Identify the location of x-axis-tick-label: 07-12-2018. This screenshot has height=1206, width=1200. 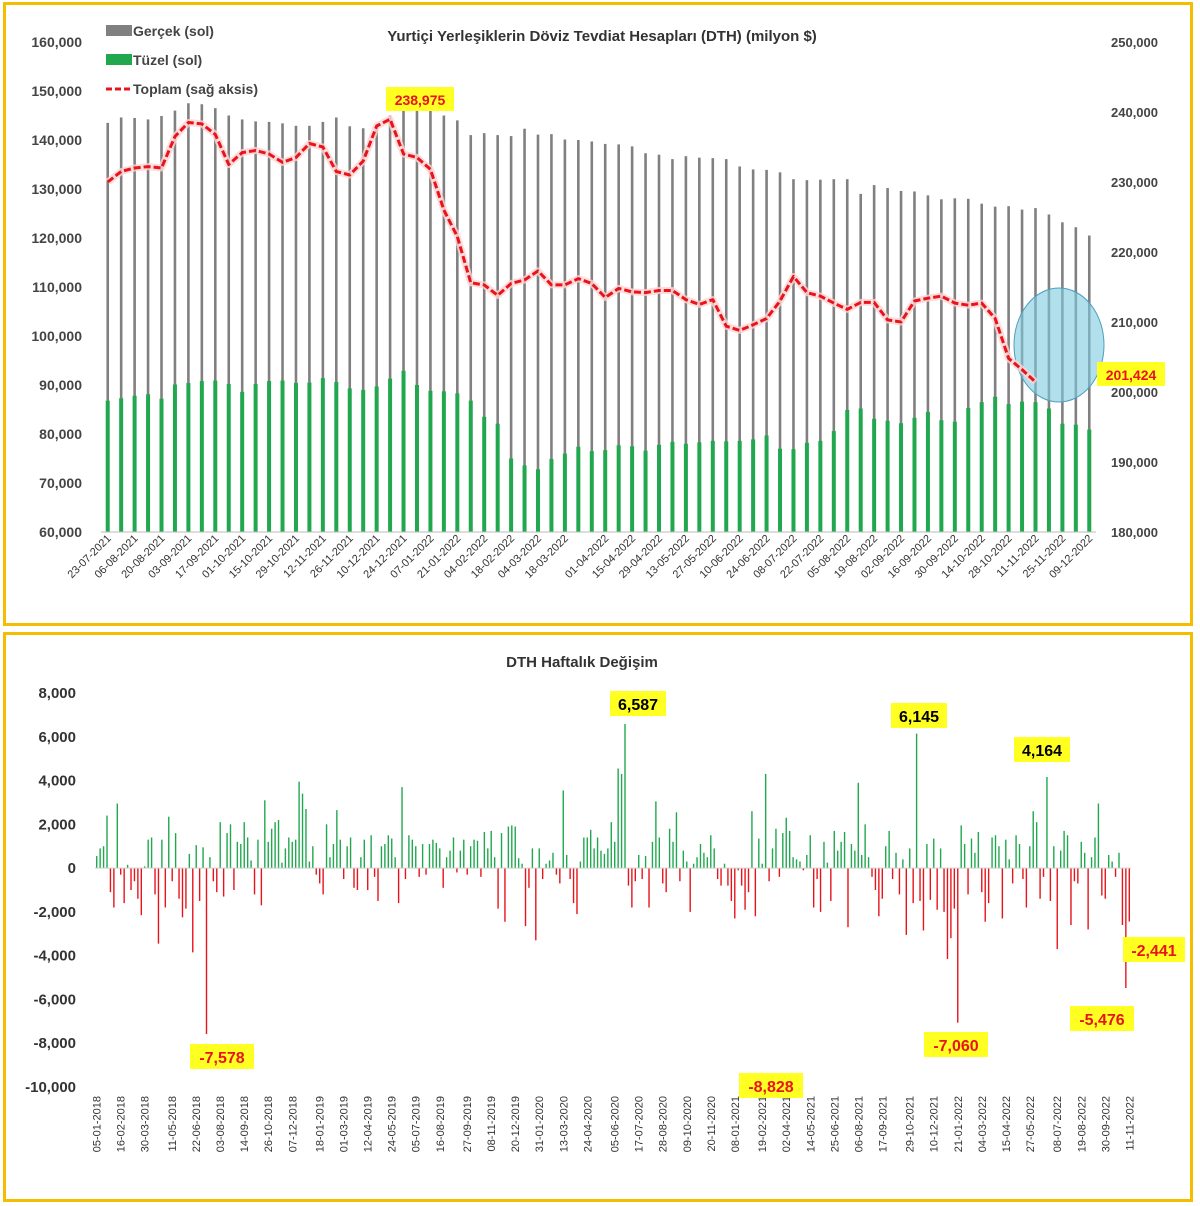
(293, 1124).